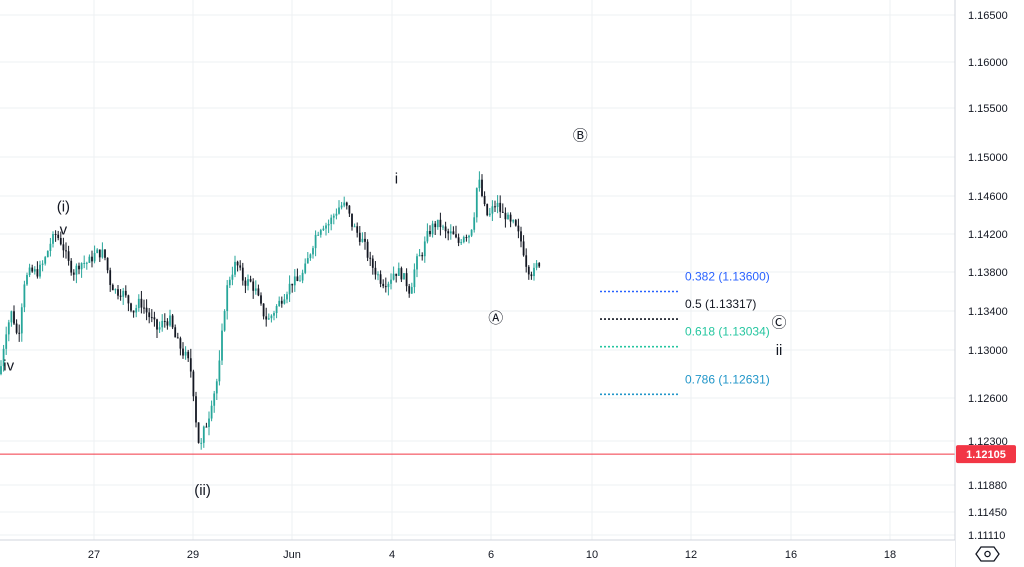 The height and width of the screenshot is (567, 1024). Describe the element at coordinates (986, 454) in the screenshot. I see `current-price-badge: 1.12105` at that location.